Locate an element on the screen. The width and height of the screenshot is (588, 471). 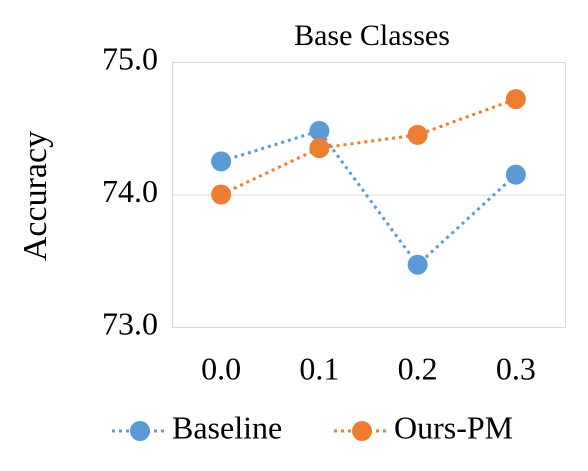
y-tick-label: 74.0 is located at coordinates (130, 191).